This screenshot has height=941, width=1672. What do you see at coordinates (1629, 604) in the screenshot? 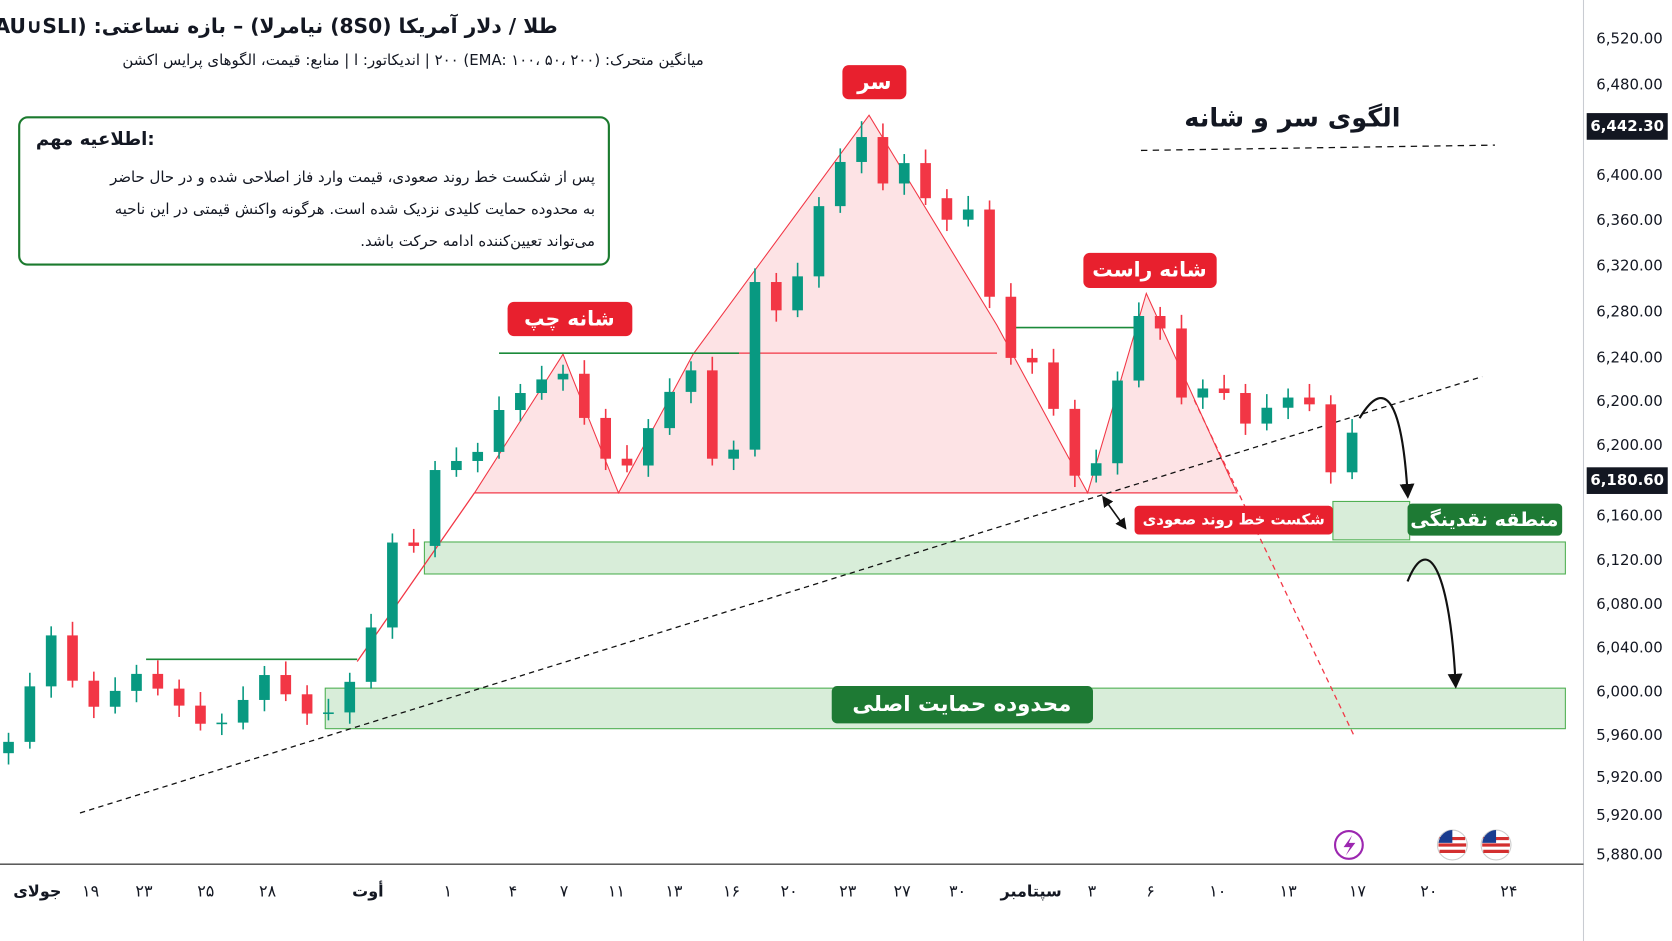
I see `y-tick-label: 6,080.00` at bounding box center [1629, 604].